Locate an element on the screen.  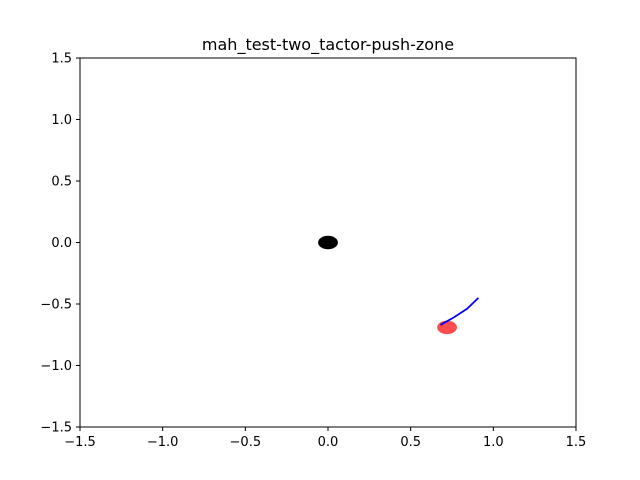
x-tick-label: 1.0 is located at coordinates (493, 442).